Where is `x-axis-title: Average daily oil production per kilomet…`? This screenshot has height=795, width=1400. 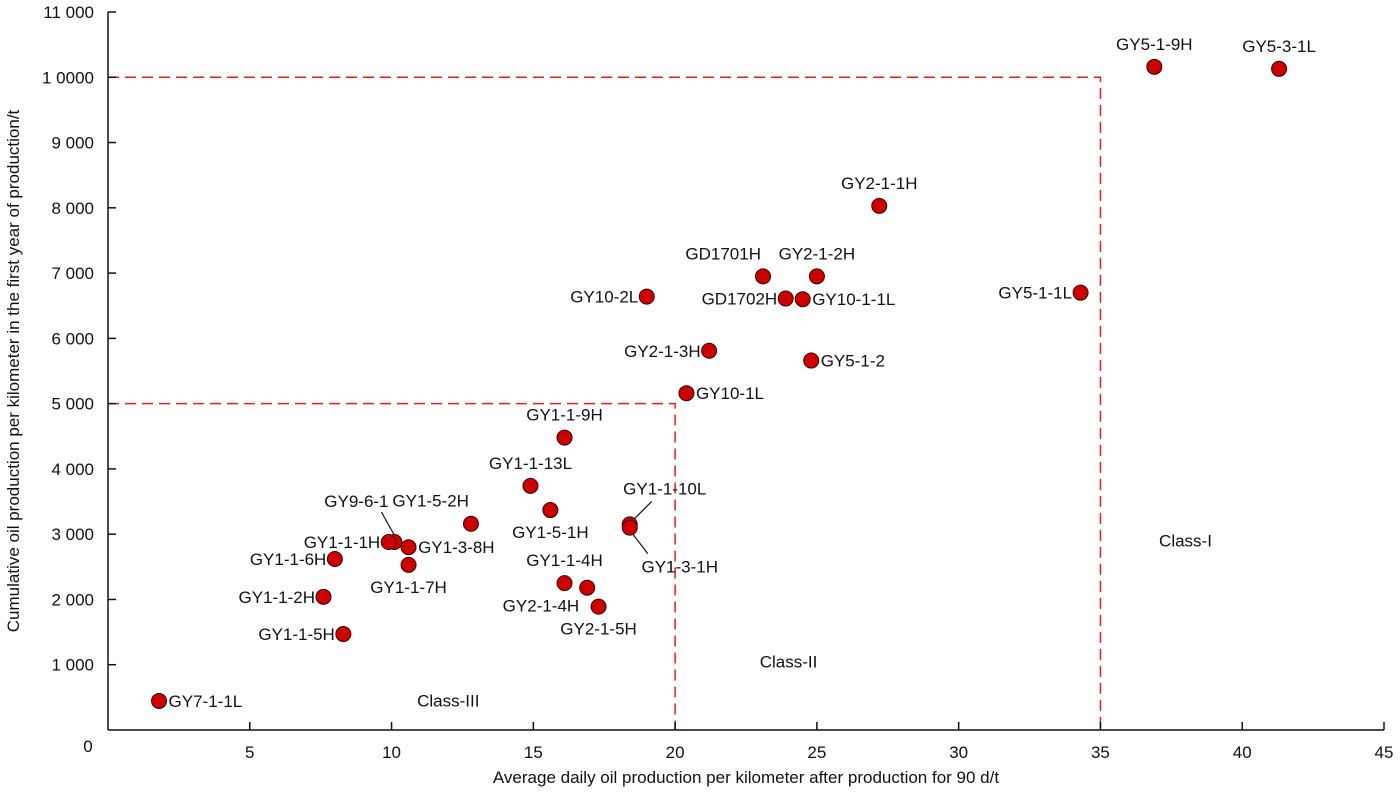 x-axis-title: Average daily oil production per kilomet… is located at coordinates (746, 777).